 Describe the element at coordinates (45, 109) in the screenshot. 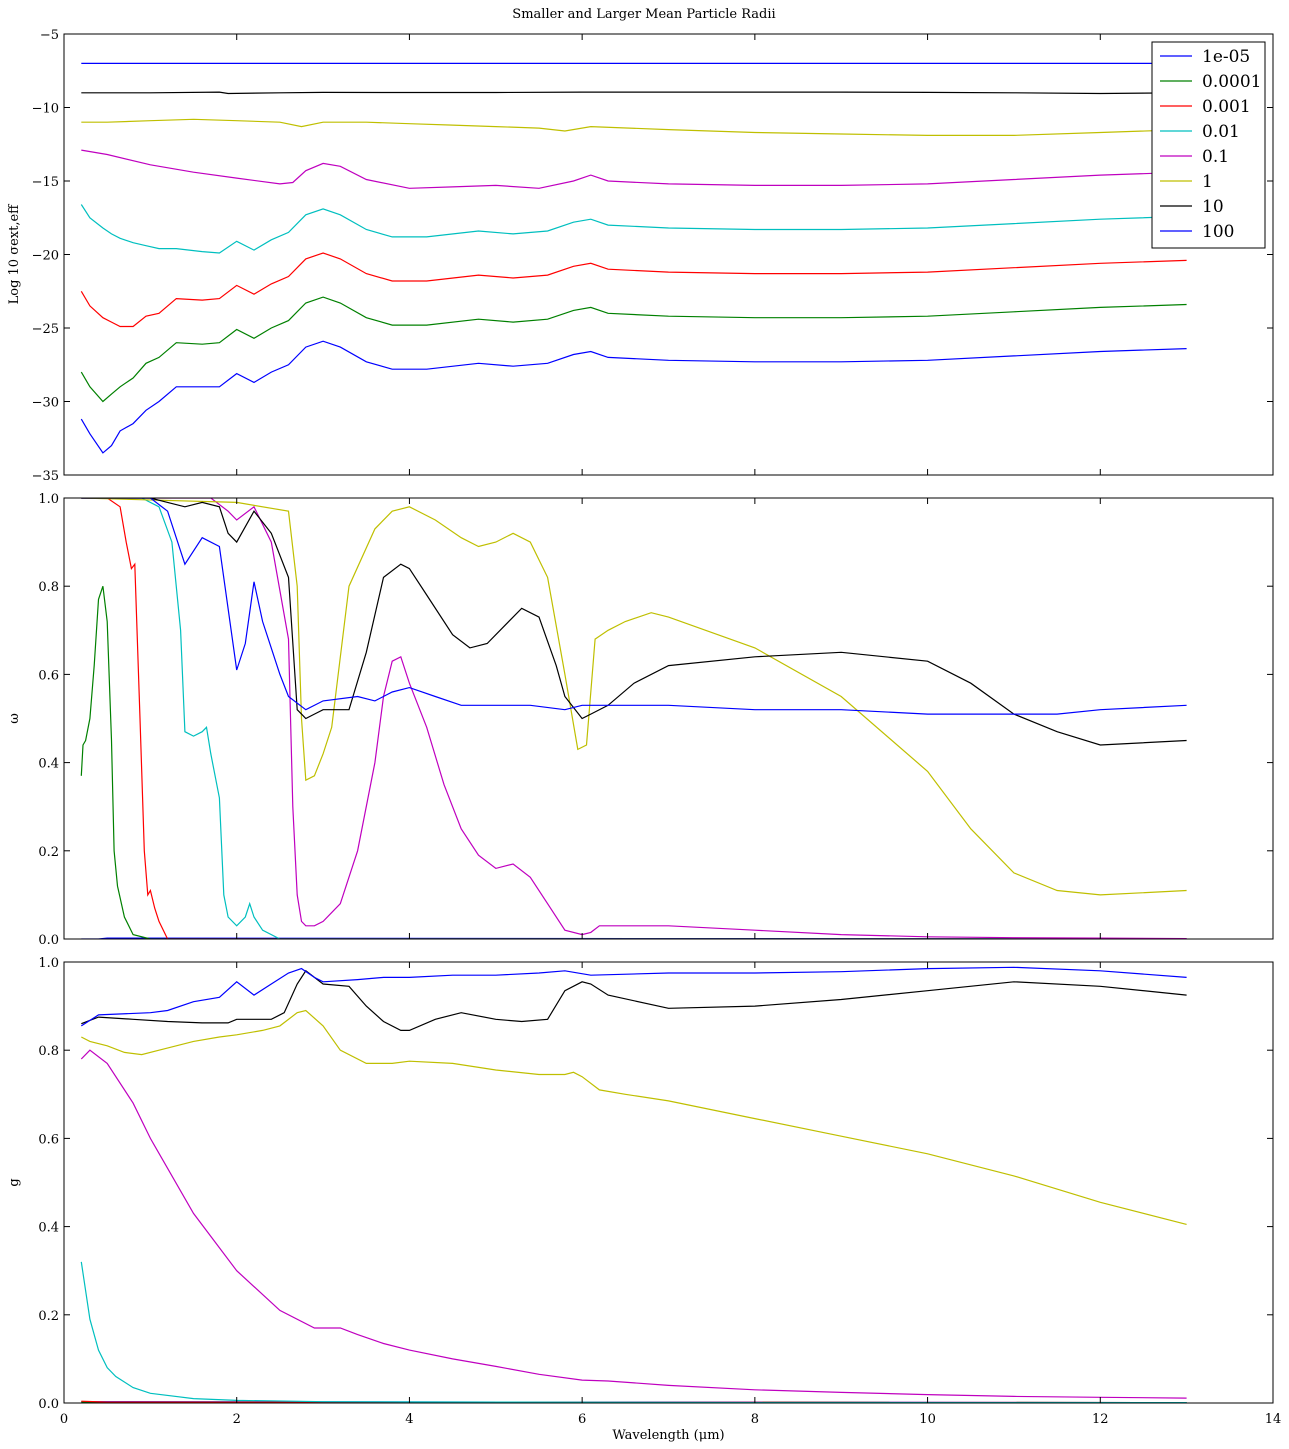

I see `y-tick-label: −10` at that location.